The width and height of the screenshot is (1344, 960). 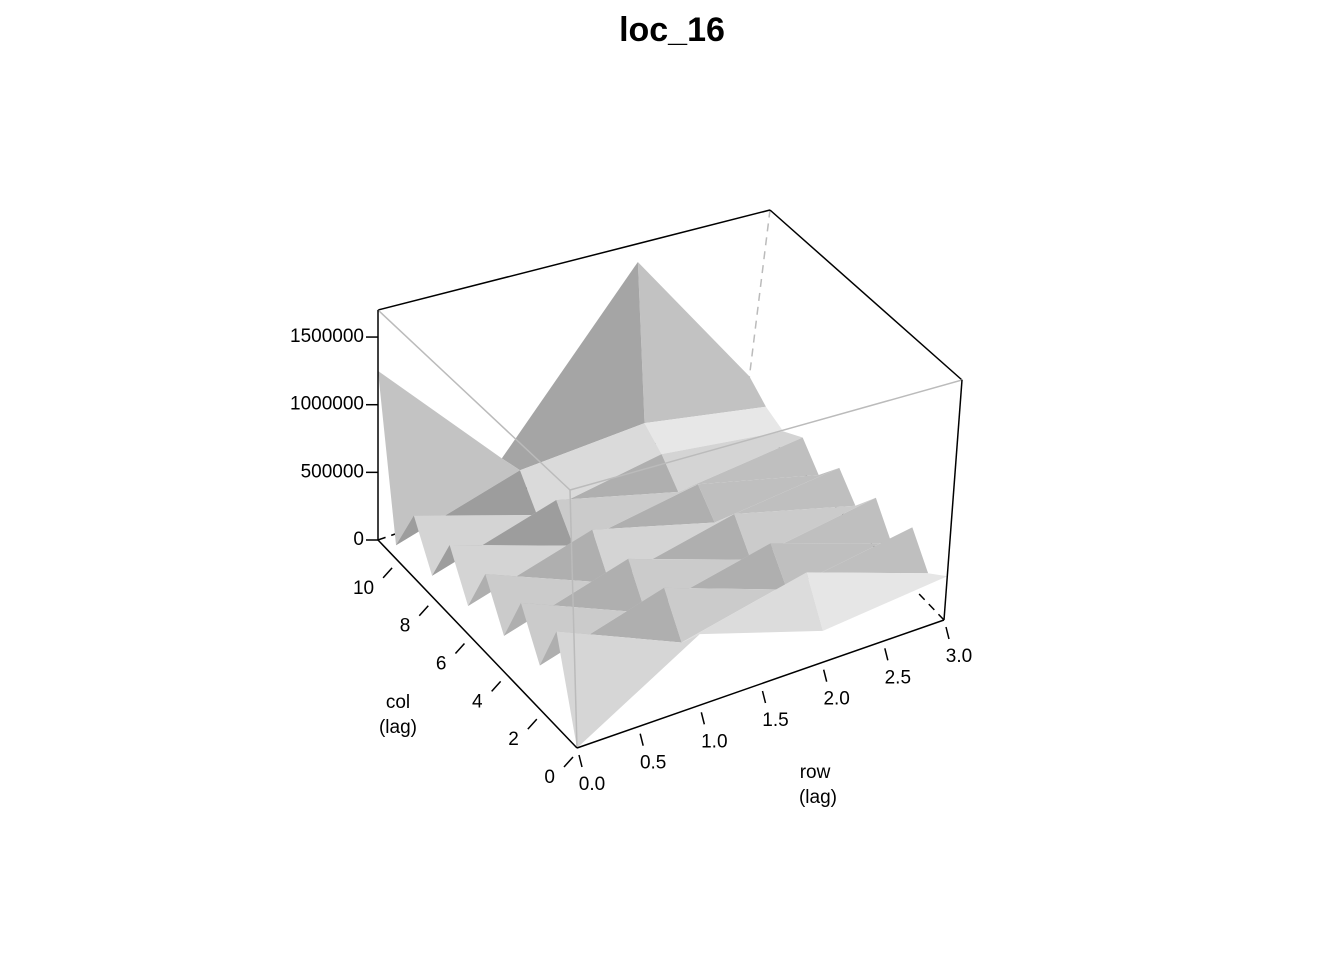 I want to click on x-tick-label: 0.5, so click(x=653, y=763).